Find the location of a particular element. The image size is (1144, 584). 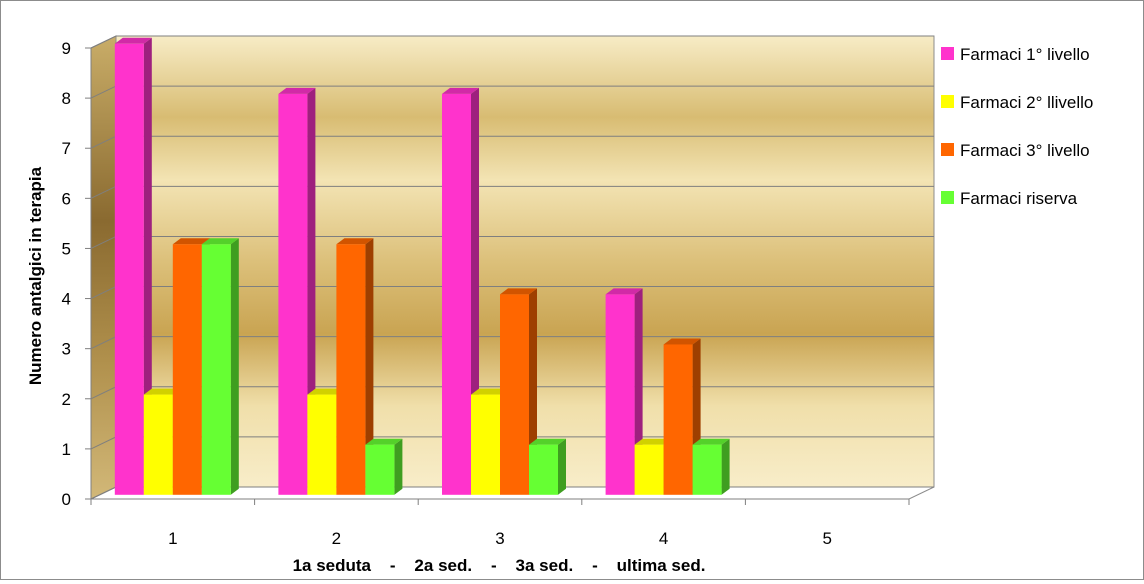

plot-side-wall is located at coordinates (103, 267).